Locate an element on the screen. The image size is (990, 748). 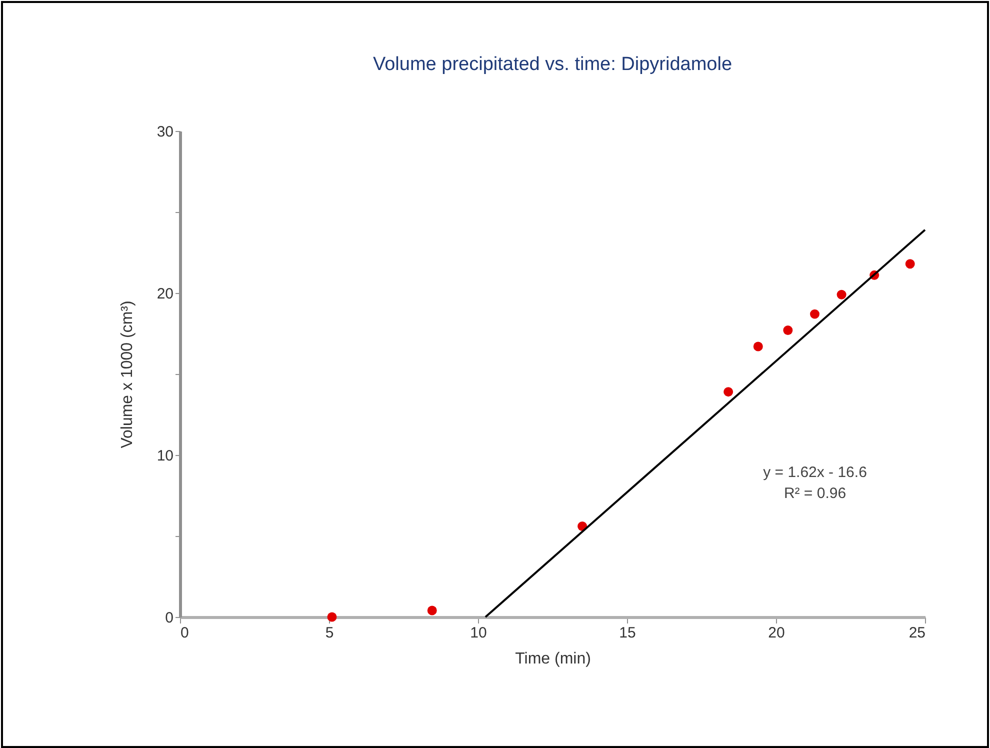
x-tick-label: 25 is located at coordinates (917, 633).